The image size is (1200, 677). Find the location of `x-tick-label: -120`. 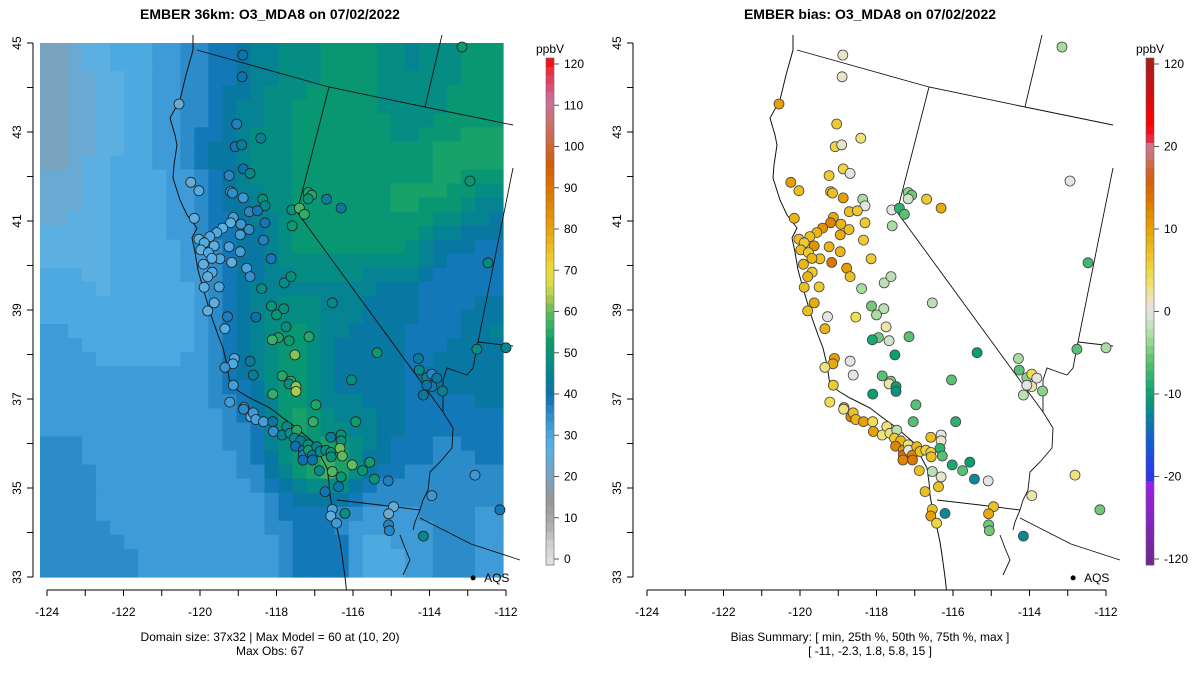

x-tick-label: -120 is located at coordinates (800, 612).